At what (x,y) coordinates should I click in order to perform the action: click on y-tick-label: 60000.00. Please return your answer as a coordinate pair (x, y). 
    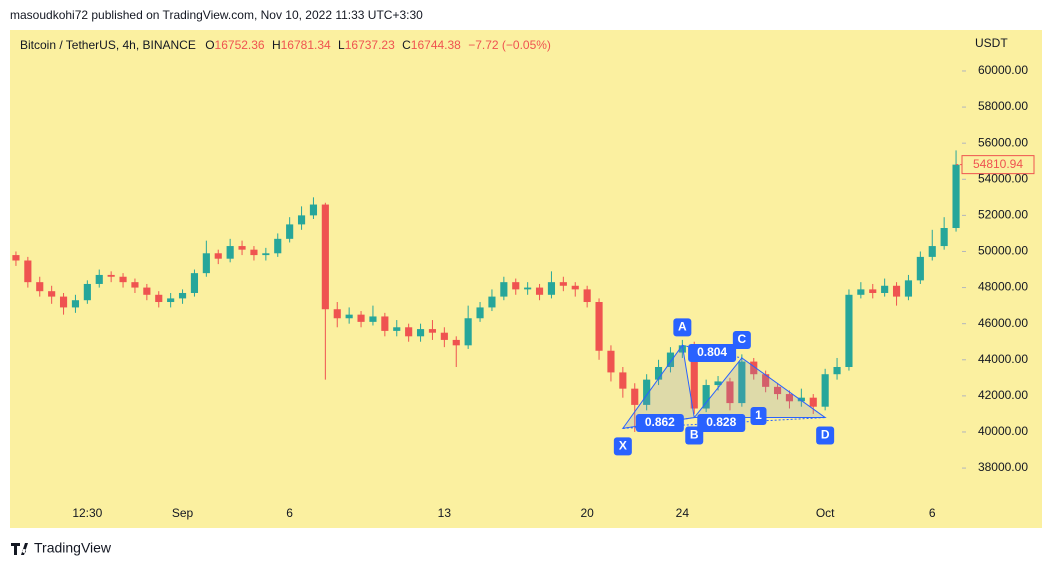
    Looking at the image, I should click on (1003, 70).